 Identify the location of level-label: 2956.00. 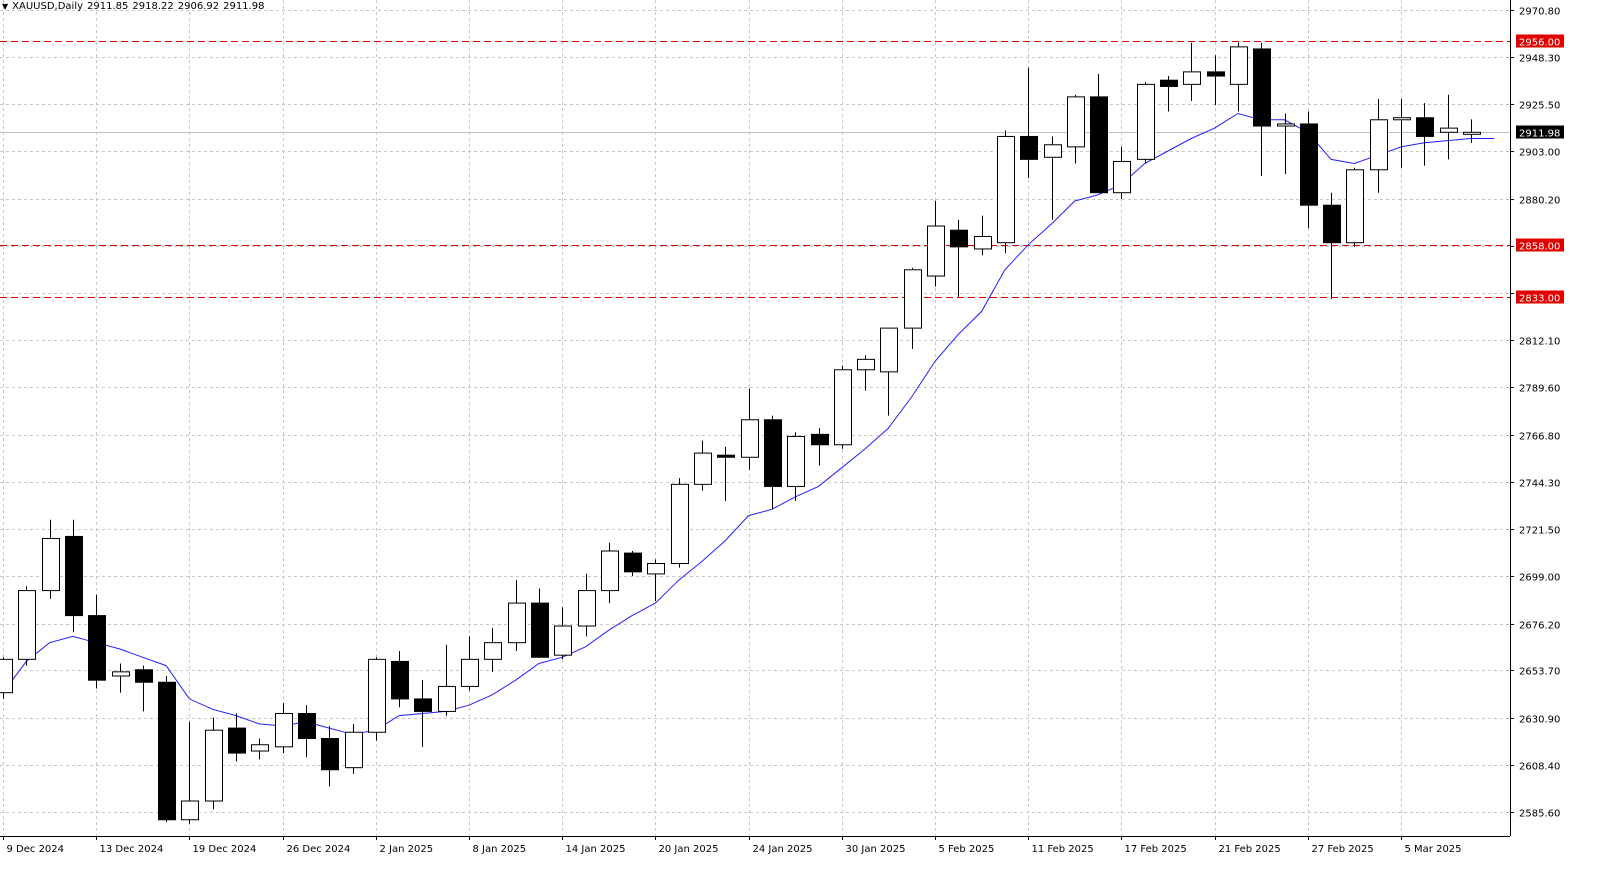
(1539, 43).